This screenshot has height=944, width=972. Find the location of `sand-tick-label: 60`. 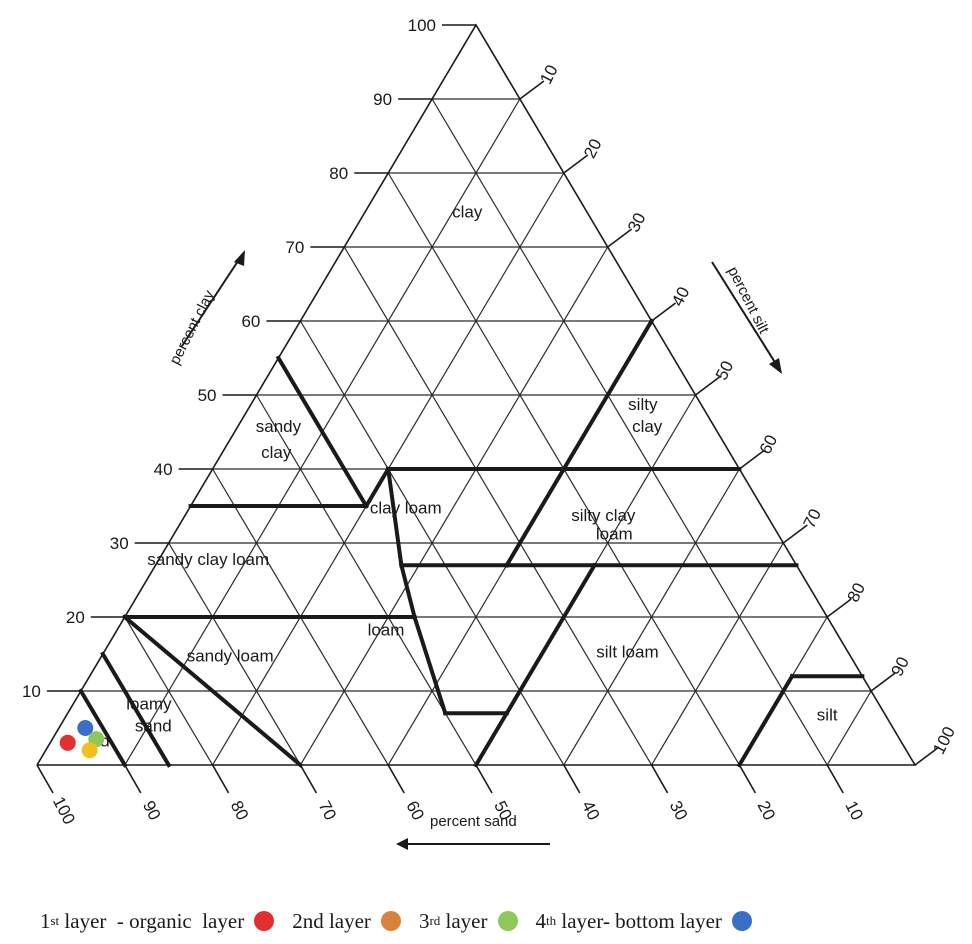

sand-tick-label: 60 is located at coordinates (415, 810).